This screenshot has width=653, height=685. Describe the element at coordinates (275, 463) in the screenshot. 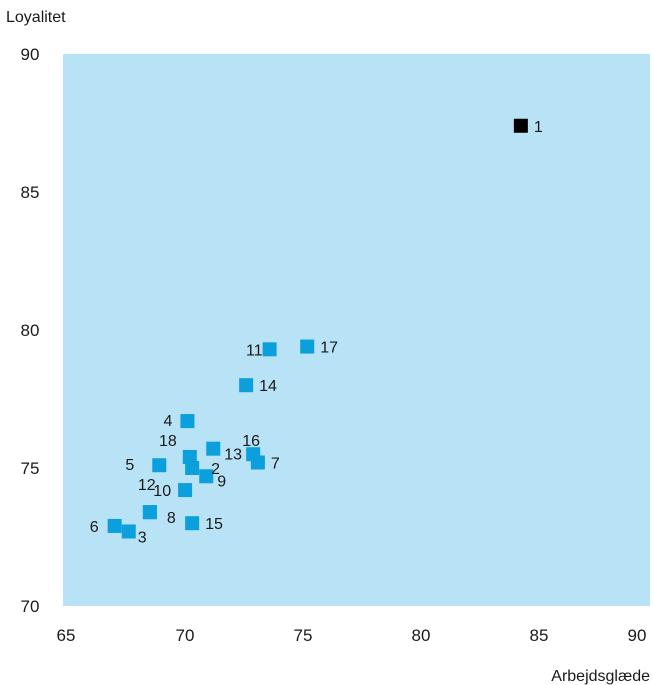

I see `point-label-7: 7` at that location.